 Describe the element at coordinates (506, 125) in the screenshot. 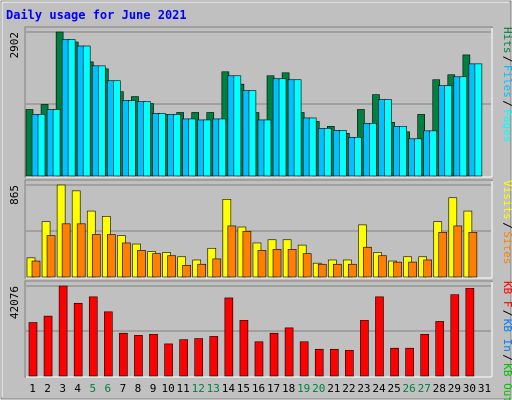

I see `hits-legend-pages: Pages` at that location.